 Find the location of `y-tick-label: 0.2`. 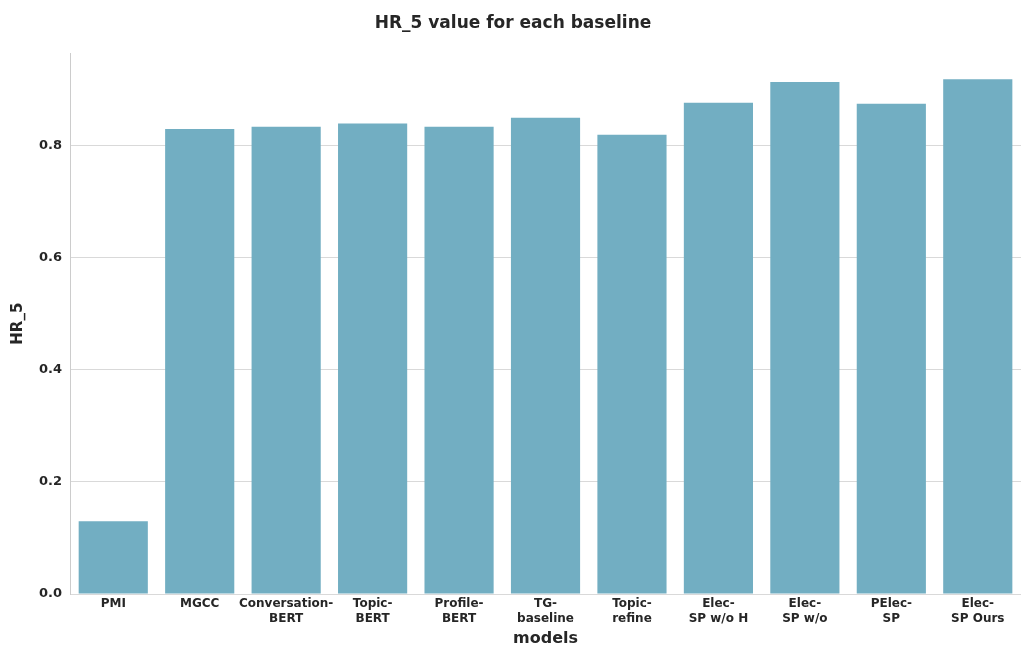

y-tick-label: 0.2 is located at coordinates (51, 481).